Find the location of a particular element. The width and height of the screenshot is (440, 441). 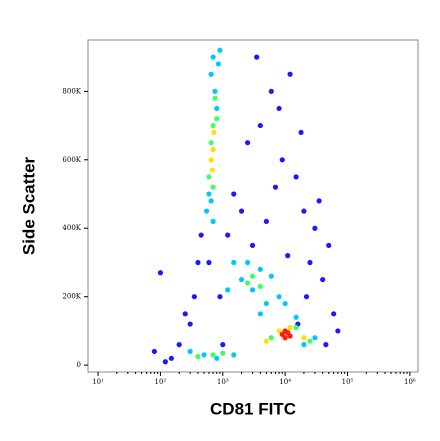

x-tick-label: 10³ is located at coordinates (223, 382).